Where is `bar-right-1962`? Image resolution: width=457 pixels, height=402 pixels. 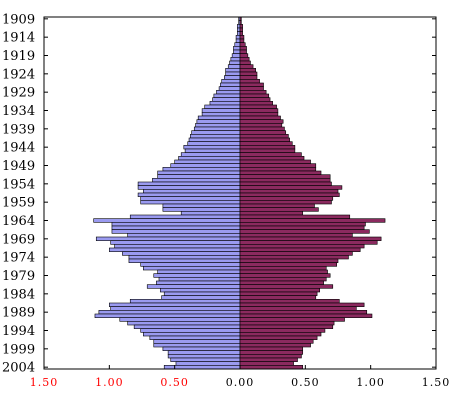 bar-right-1962 is located at coordinates (271, 213).